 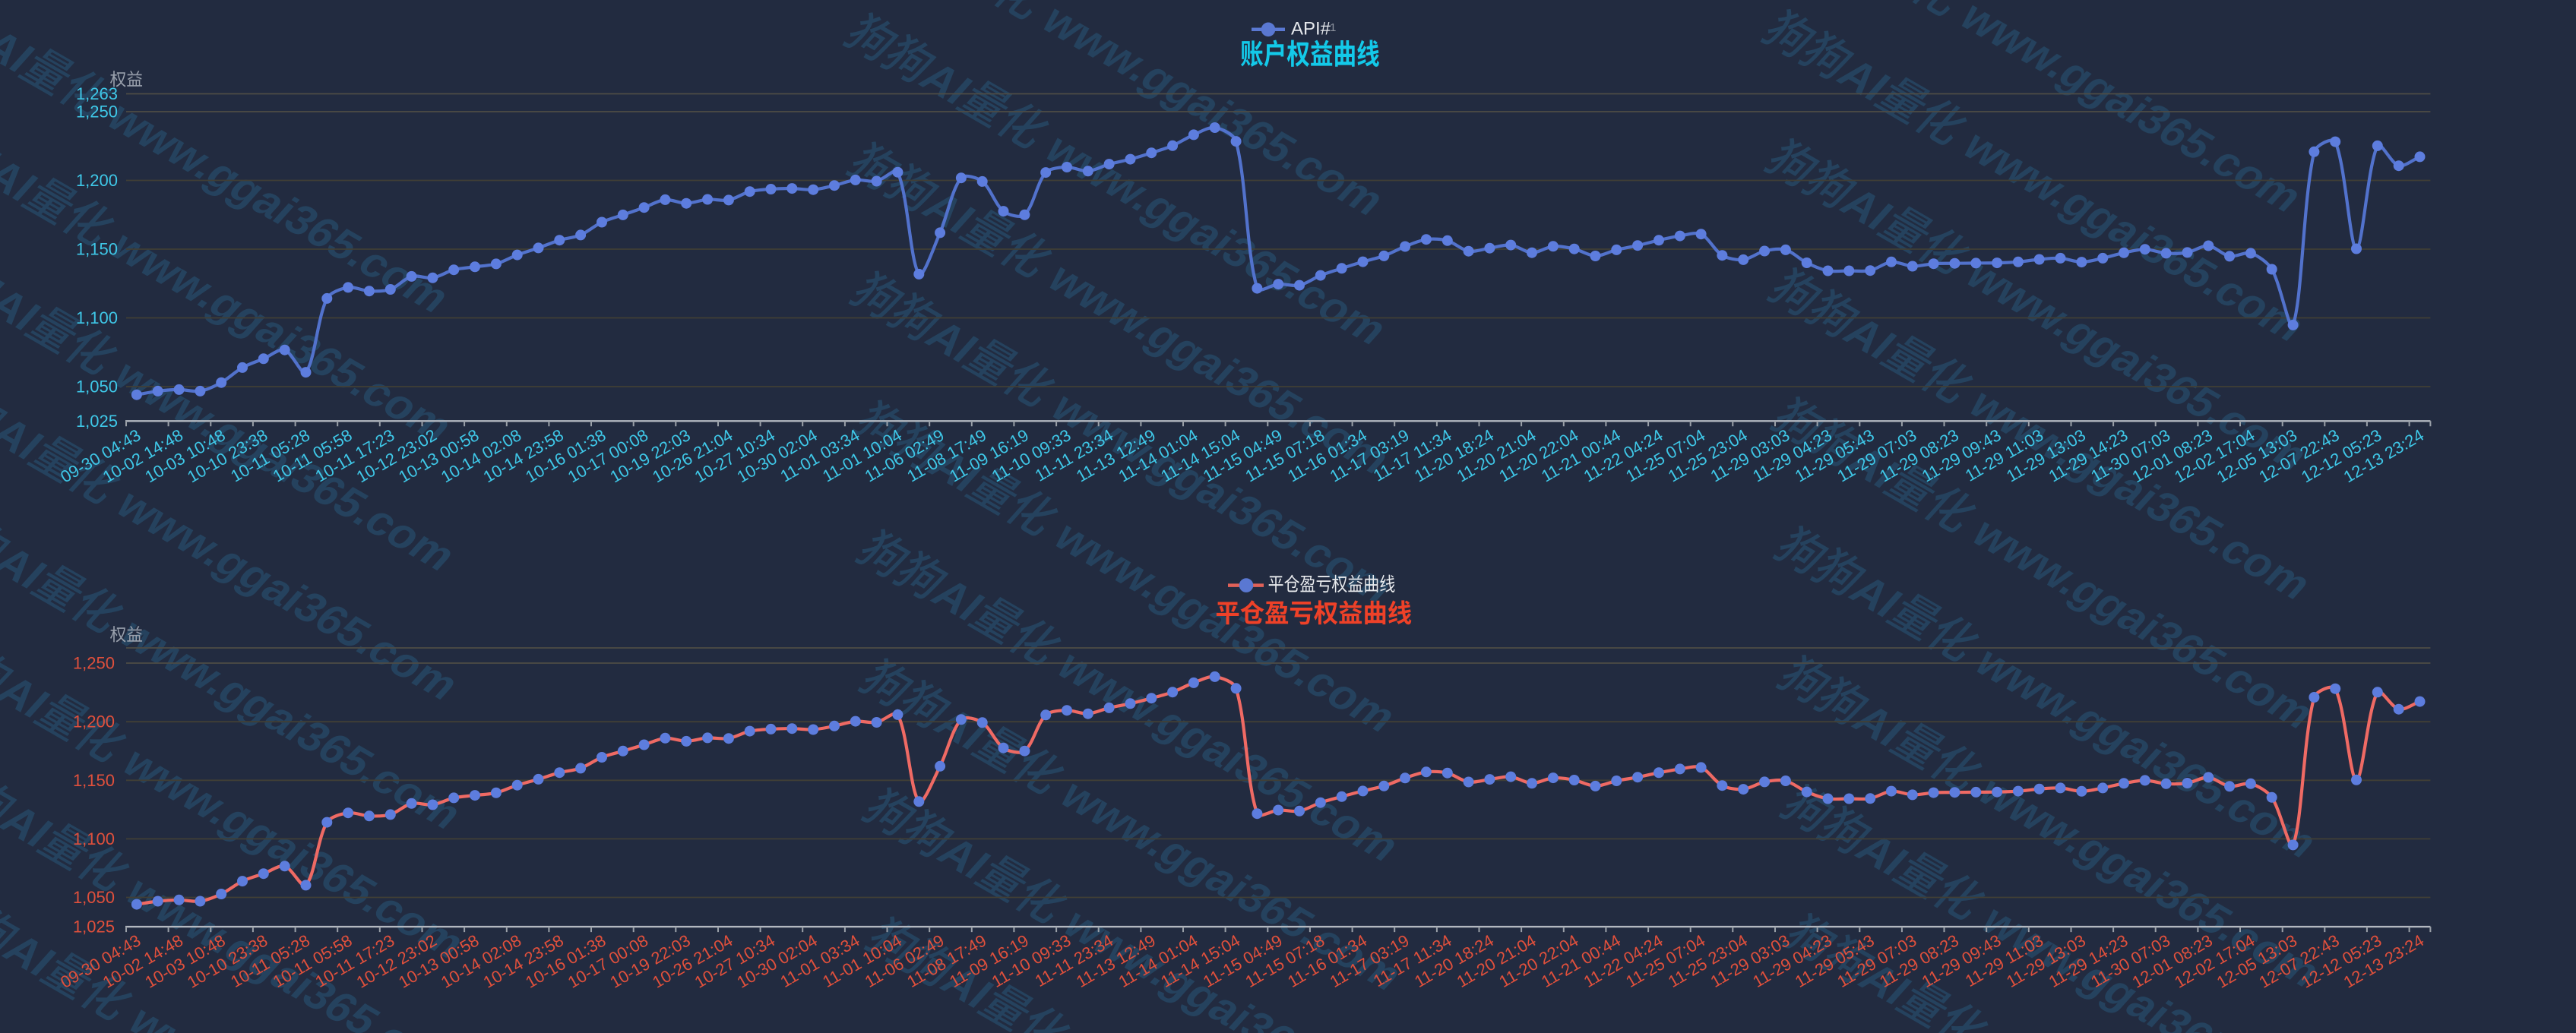 What do you see at coordinates (1333, 27) in the screenshot?
I see `svg-text: 1` at bounding box center [1333, 27].